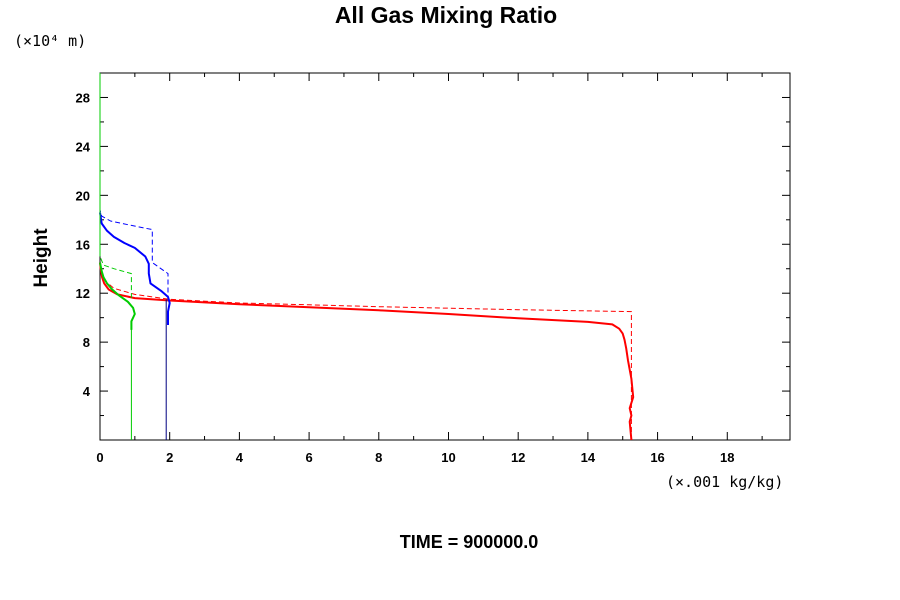 Image resolution: width=900 pixels, height=600 pixels. Describe the element at coordinates (469, 542) in the screenshot. I see `time-label: TIME = 900000.0` at that location.